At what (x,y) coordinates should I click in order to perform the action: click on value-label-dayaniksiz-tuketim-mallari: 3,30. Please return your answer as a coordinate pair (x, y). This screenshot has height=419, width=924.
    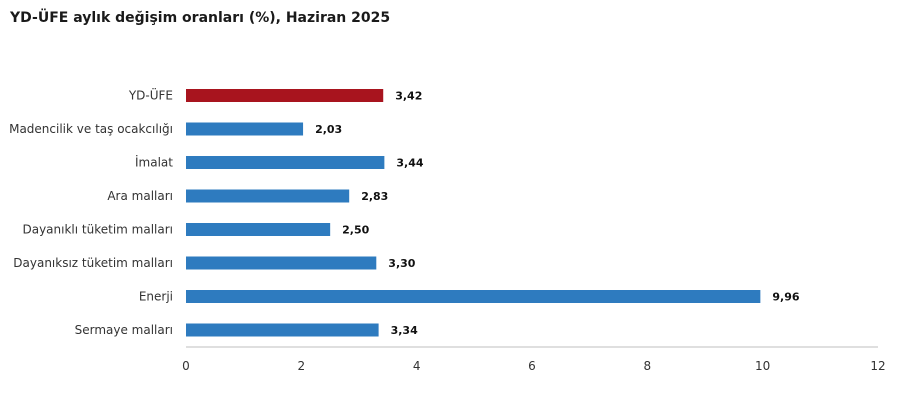
    Looking at the image, I should click on (401, 263).